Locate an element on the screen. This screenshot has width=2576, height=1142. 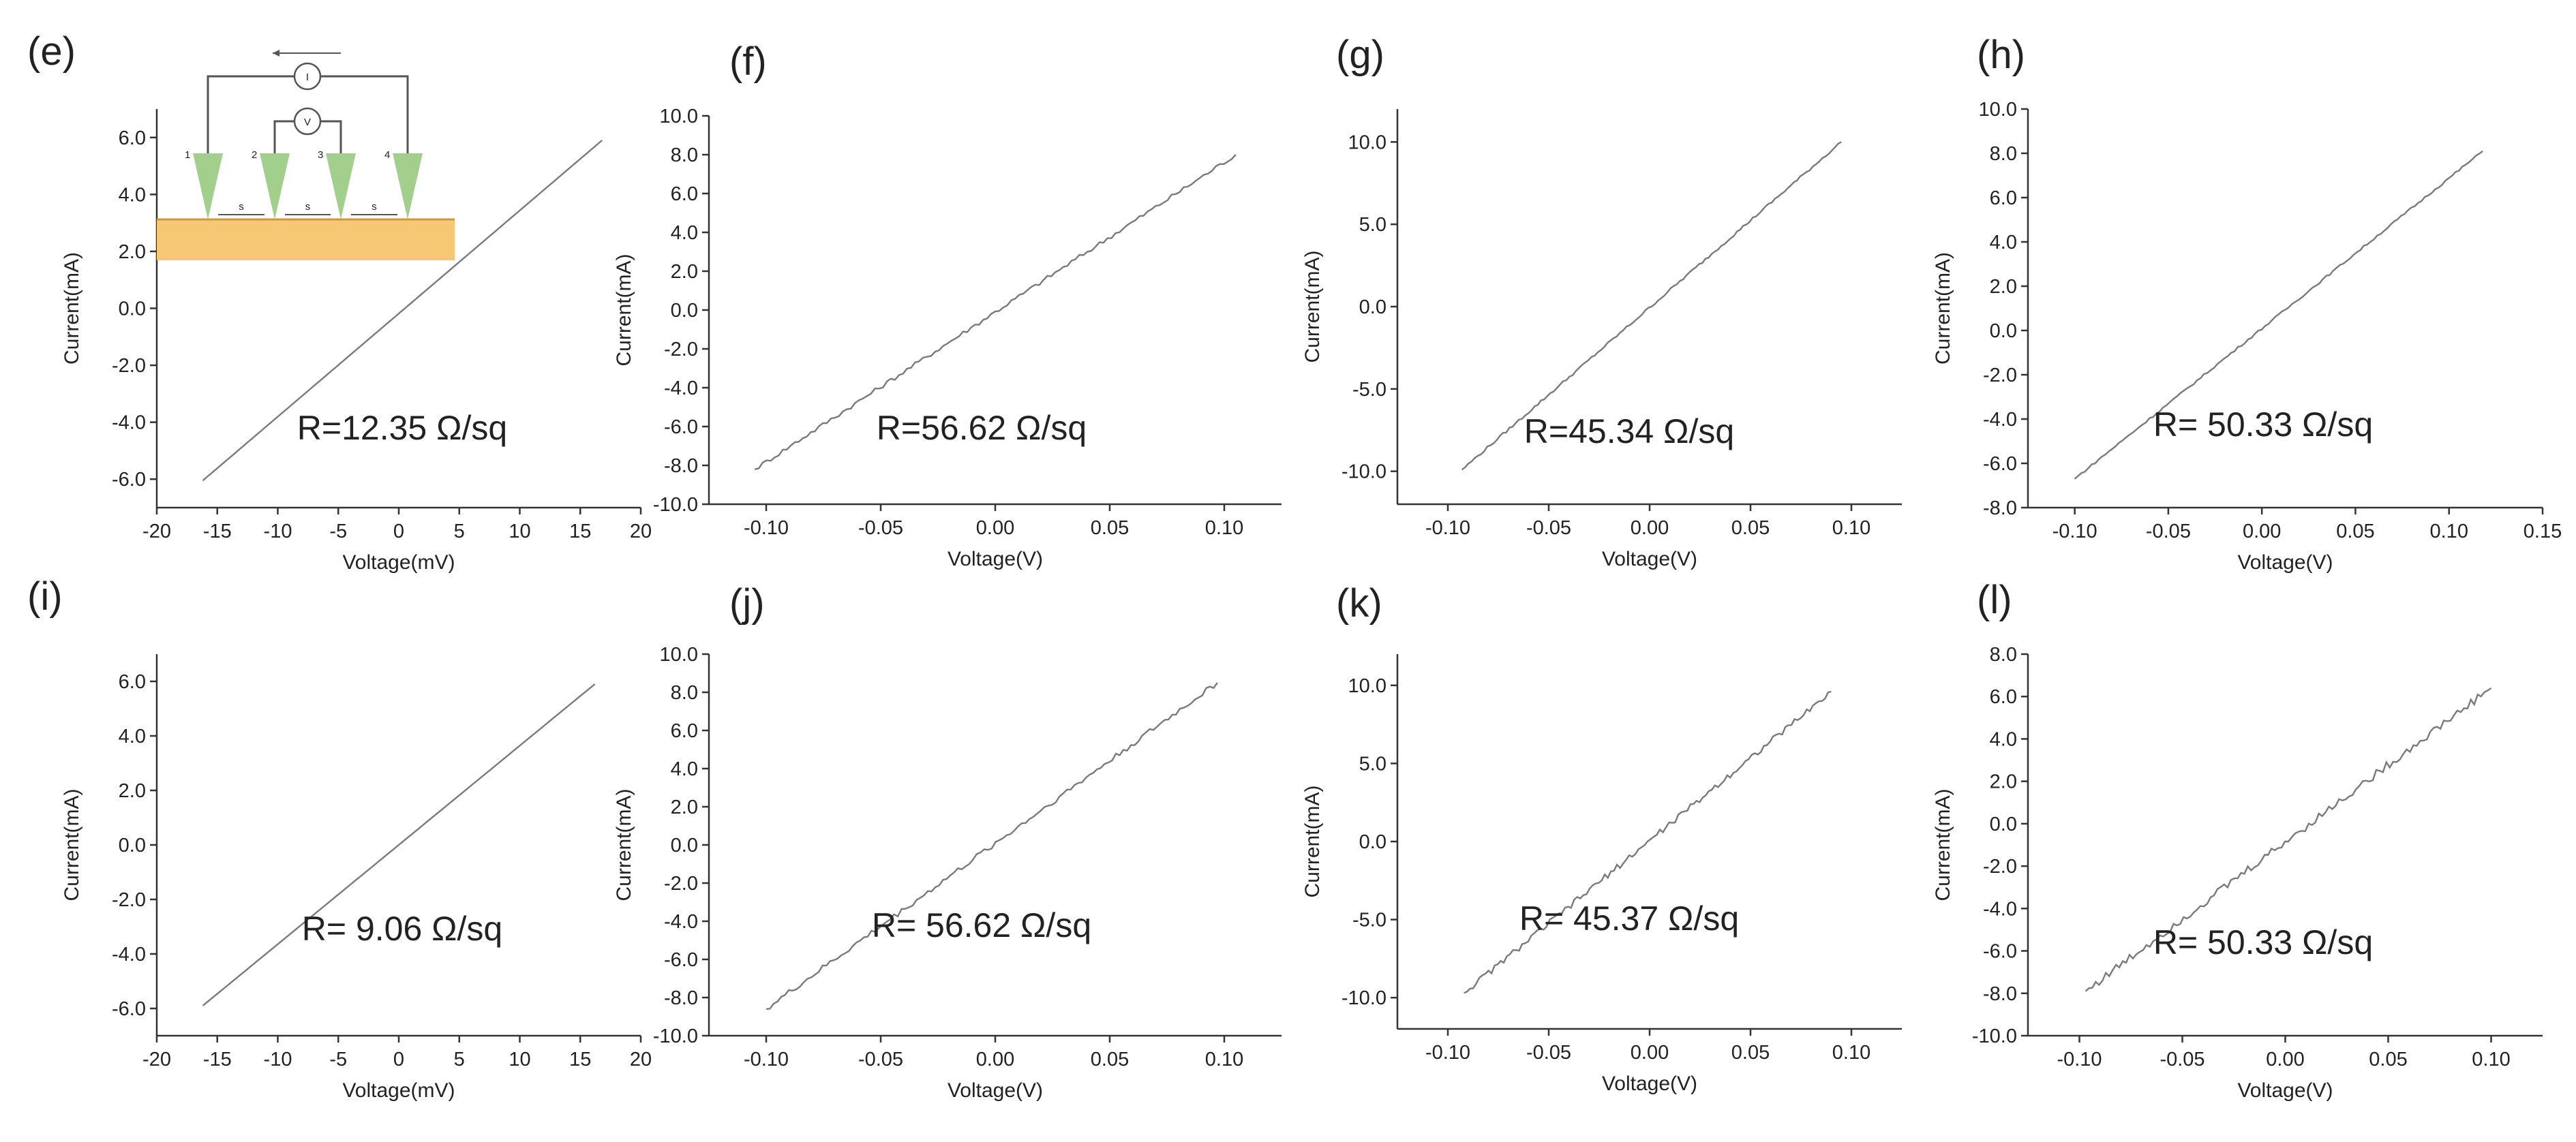
sheet-resistance-label: R= 9.06 Ω/sq is located at coordinates (402, 929).